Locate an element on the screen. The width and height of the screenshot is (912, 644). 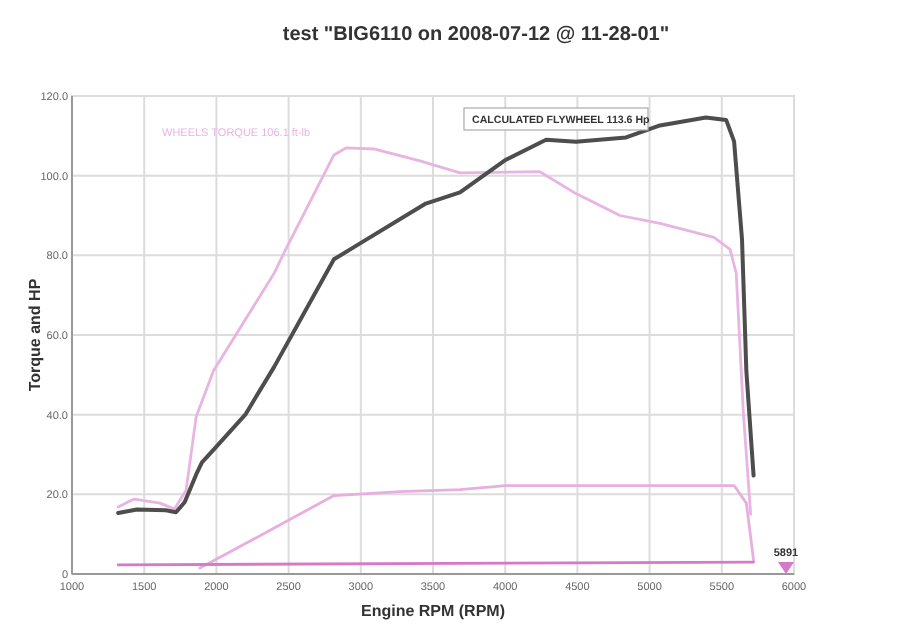
y-axis-title: Torque and HP is located at coordinates (35, 334).